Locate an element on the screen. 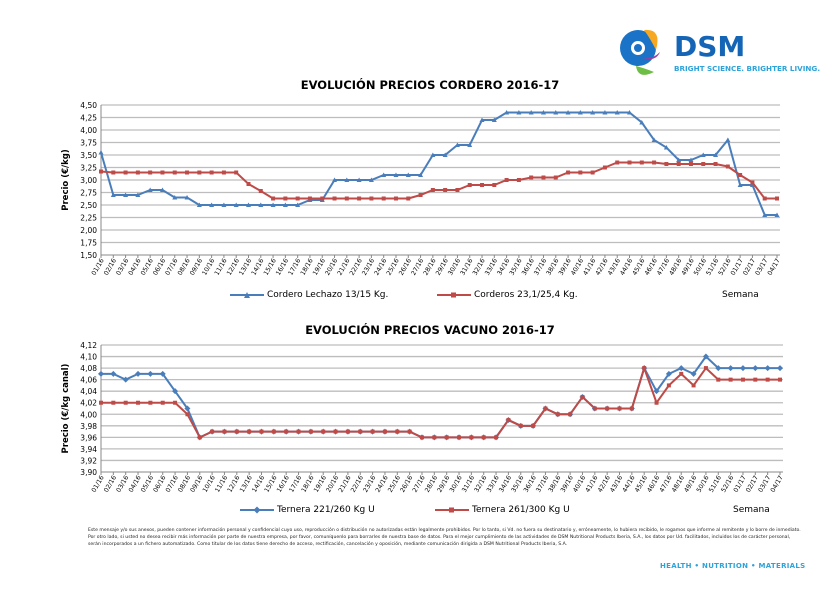 This screenshot has height=589, width=840. y-tick-label: 4,12 is located at coordinates (88, 345).